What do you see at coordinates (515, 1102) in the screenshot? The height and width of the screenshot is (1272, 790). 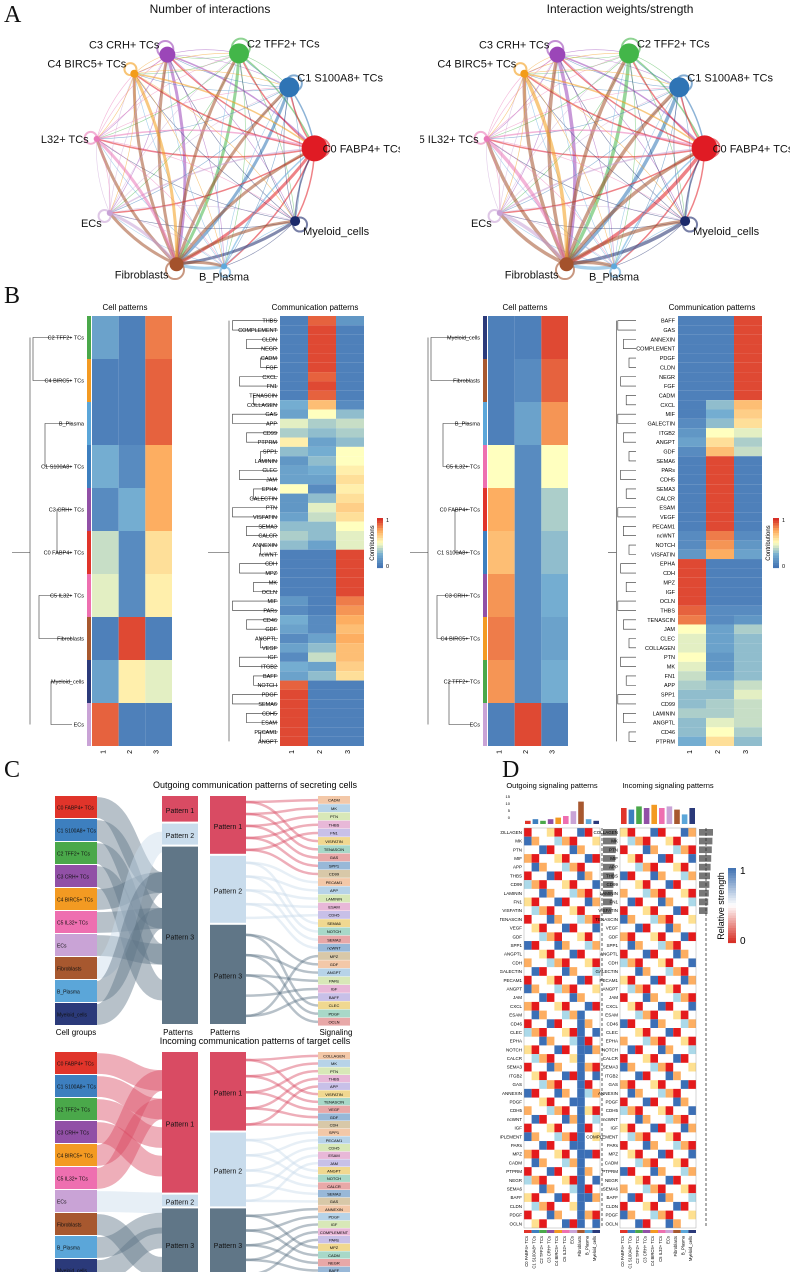 I see `row-label-31: PDGF` at bounding box center [515, 1102].